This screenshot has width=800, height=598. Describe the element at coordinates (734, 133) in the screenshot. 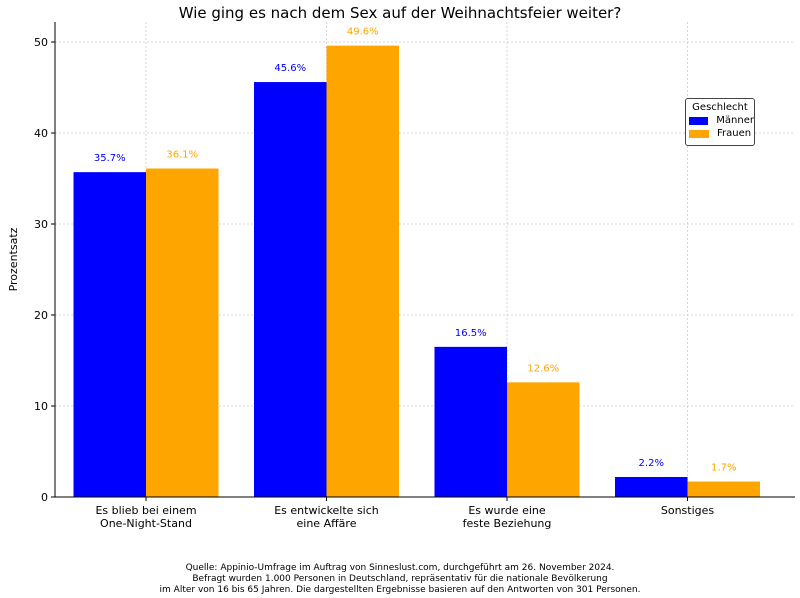

I see `legend-label-frauen: Frauen` at that location.